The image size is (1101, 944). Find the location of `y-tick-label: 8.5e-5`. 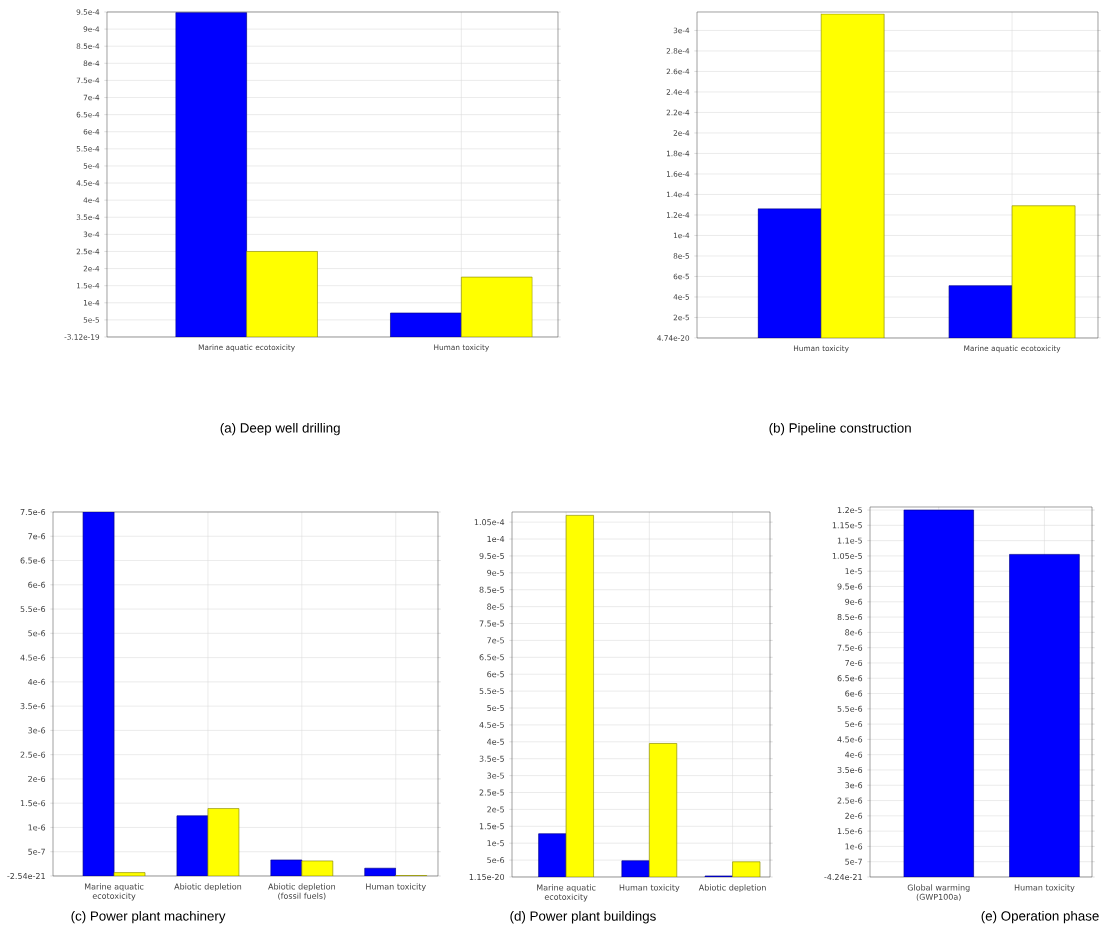

y-tick-label: 8.5e-5 is located at coordinates (491, 589).